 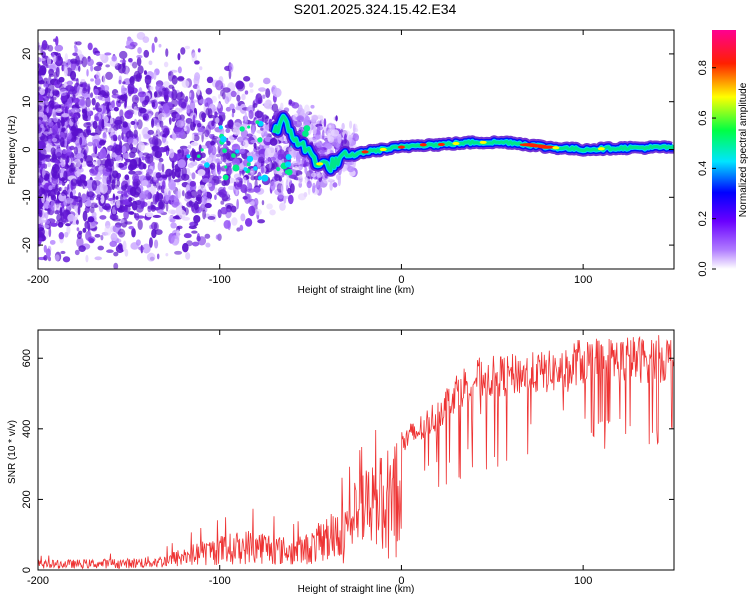 What do you see at coordinates (38, 280) in the screenshot?
I see `x-tick-label: -200` at bounding box center [38, 280].